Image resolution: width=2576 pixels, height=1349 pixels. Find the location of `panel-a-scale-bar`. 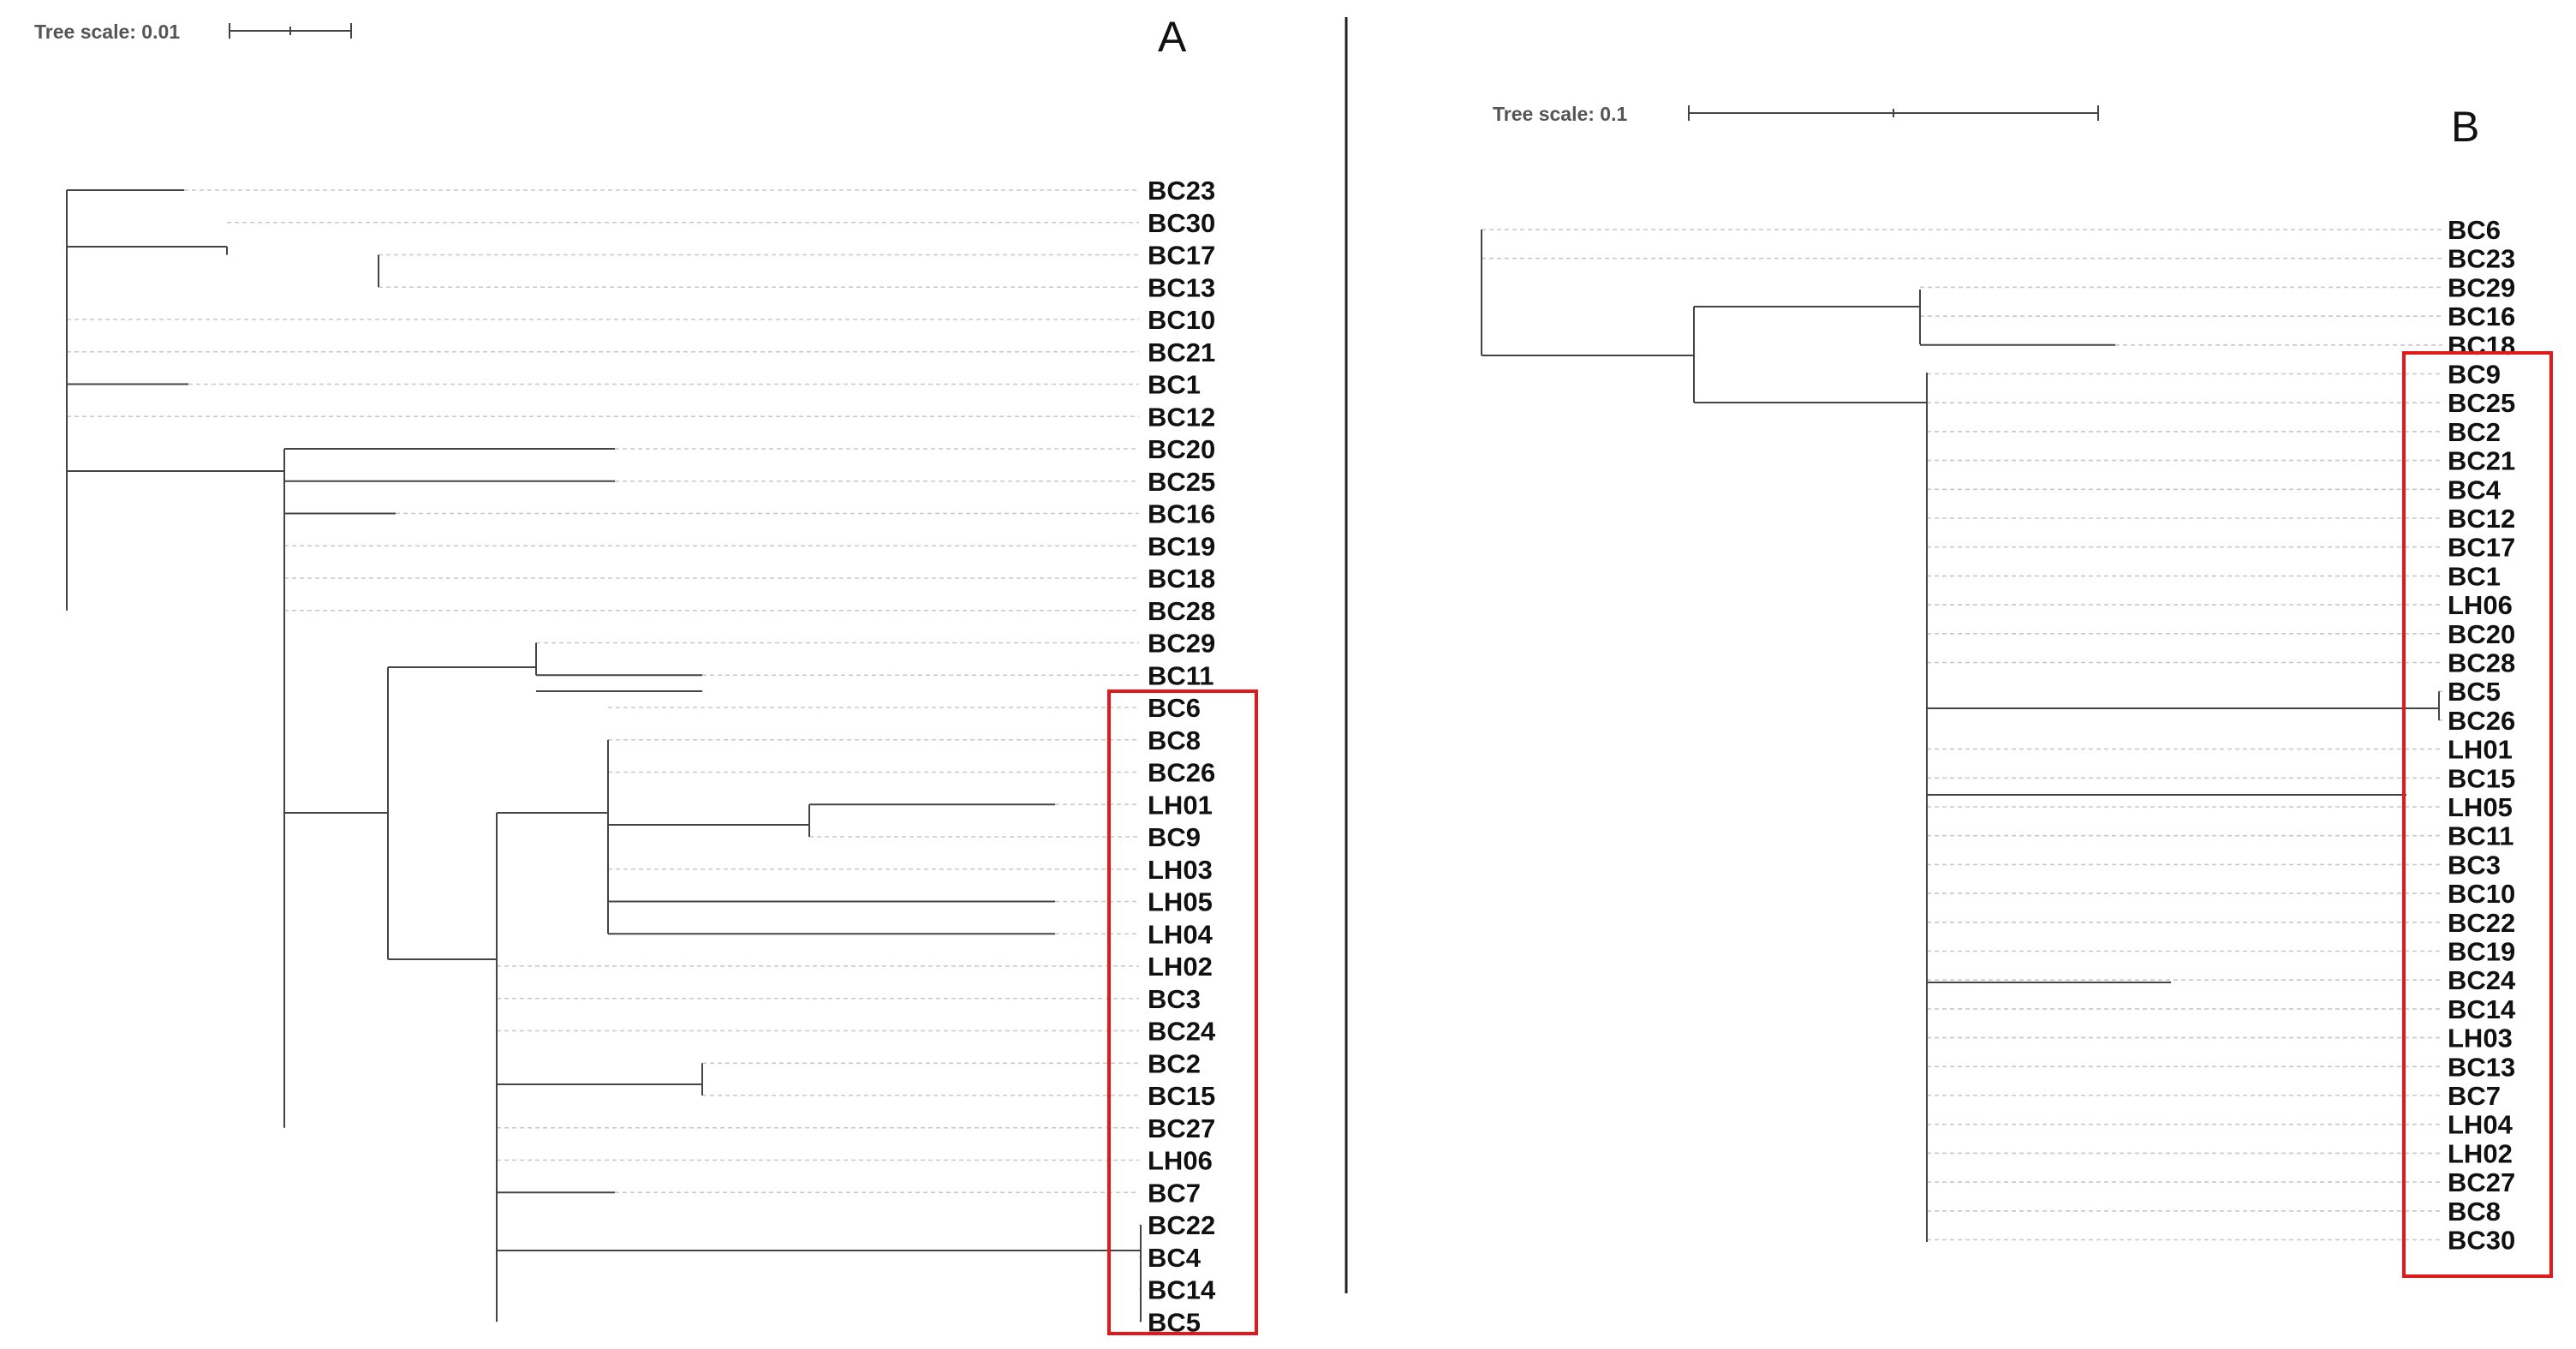

panel-a-scale-bar is located at coordinates (290, 31).